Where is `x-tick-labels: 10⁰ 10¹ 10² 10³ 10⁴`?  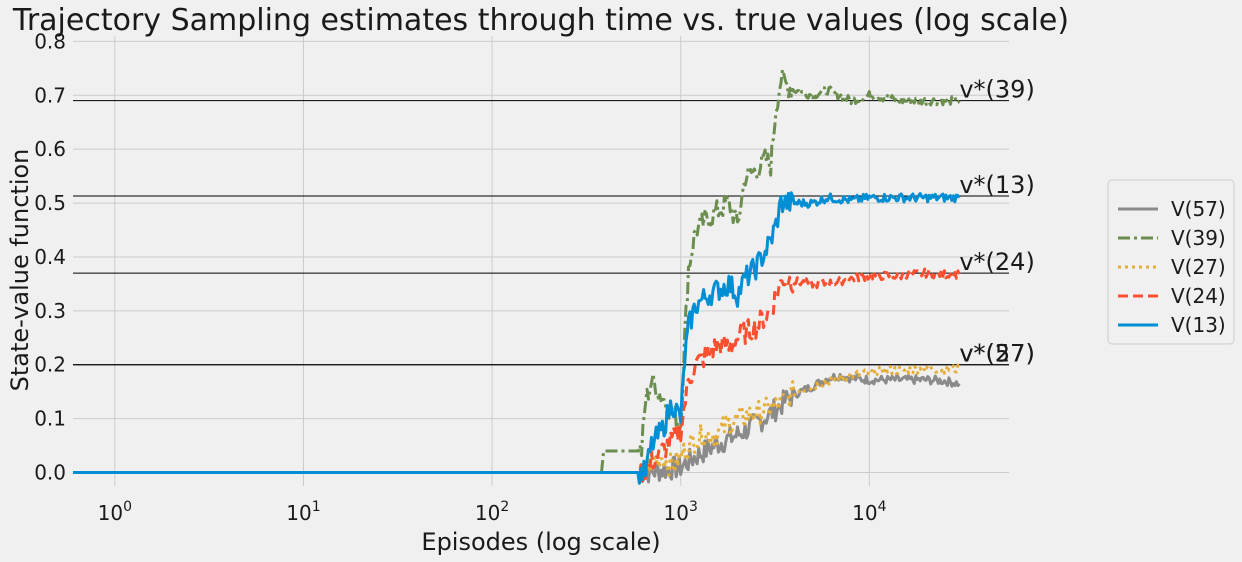 x-tick-labels: 10⁰ 10¹ 10² 10³ 10⁴ is located at coordinates (492, 512).